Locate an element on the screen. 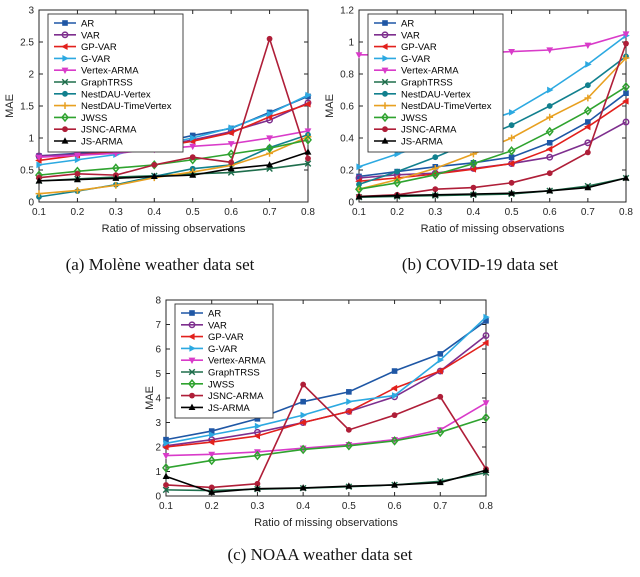 This screenshot has width=640, height=577. svg-text: 8 is located at coordinates (158, 301).